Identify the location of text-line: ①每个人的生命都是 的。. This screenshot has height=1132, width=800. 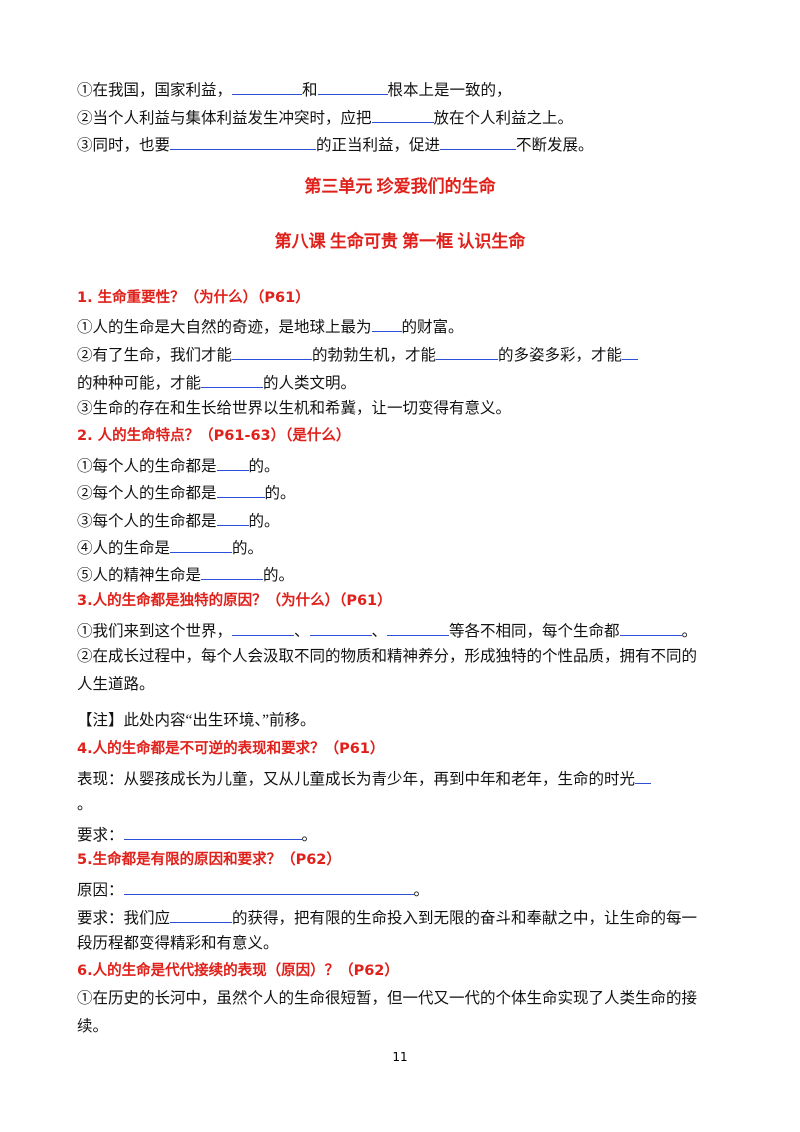
(178, 465).